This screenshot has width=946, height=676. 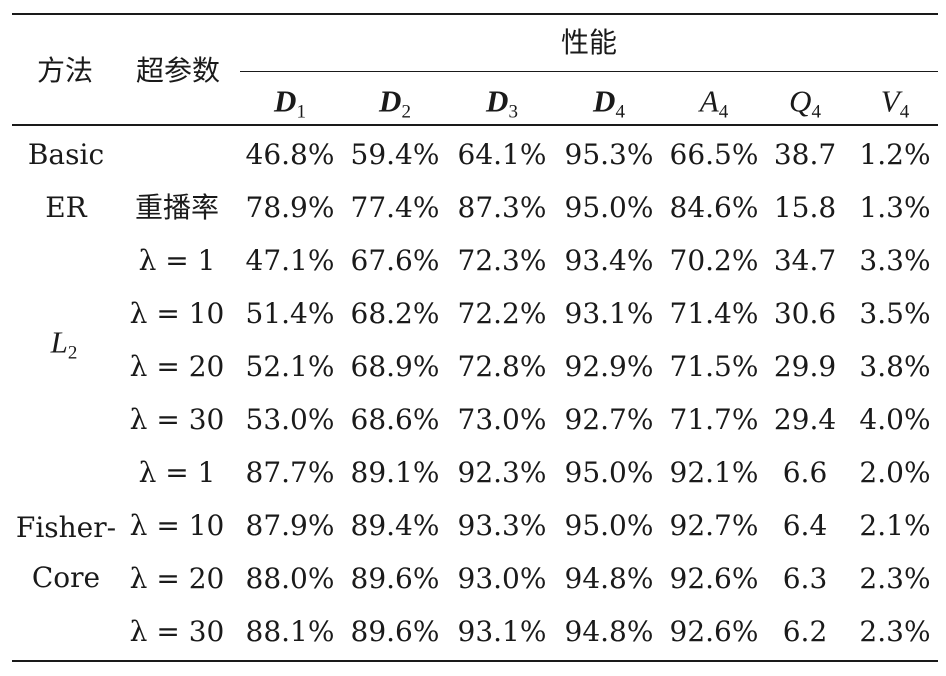 What do you see at coordinates (178, 70) in the screenshot?
I see `hyperparameter-header: 超参数` at bounding box center [178, 70].